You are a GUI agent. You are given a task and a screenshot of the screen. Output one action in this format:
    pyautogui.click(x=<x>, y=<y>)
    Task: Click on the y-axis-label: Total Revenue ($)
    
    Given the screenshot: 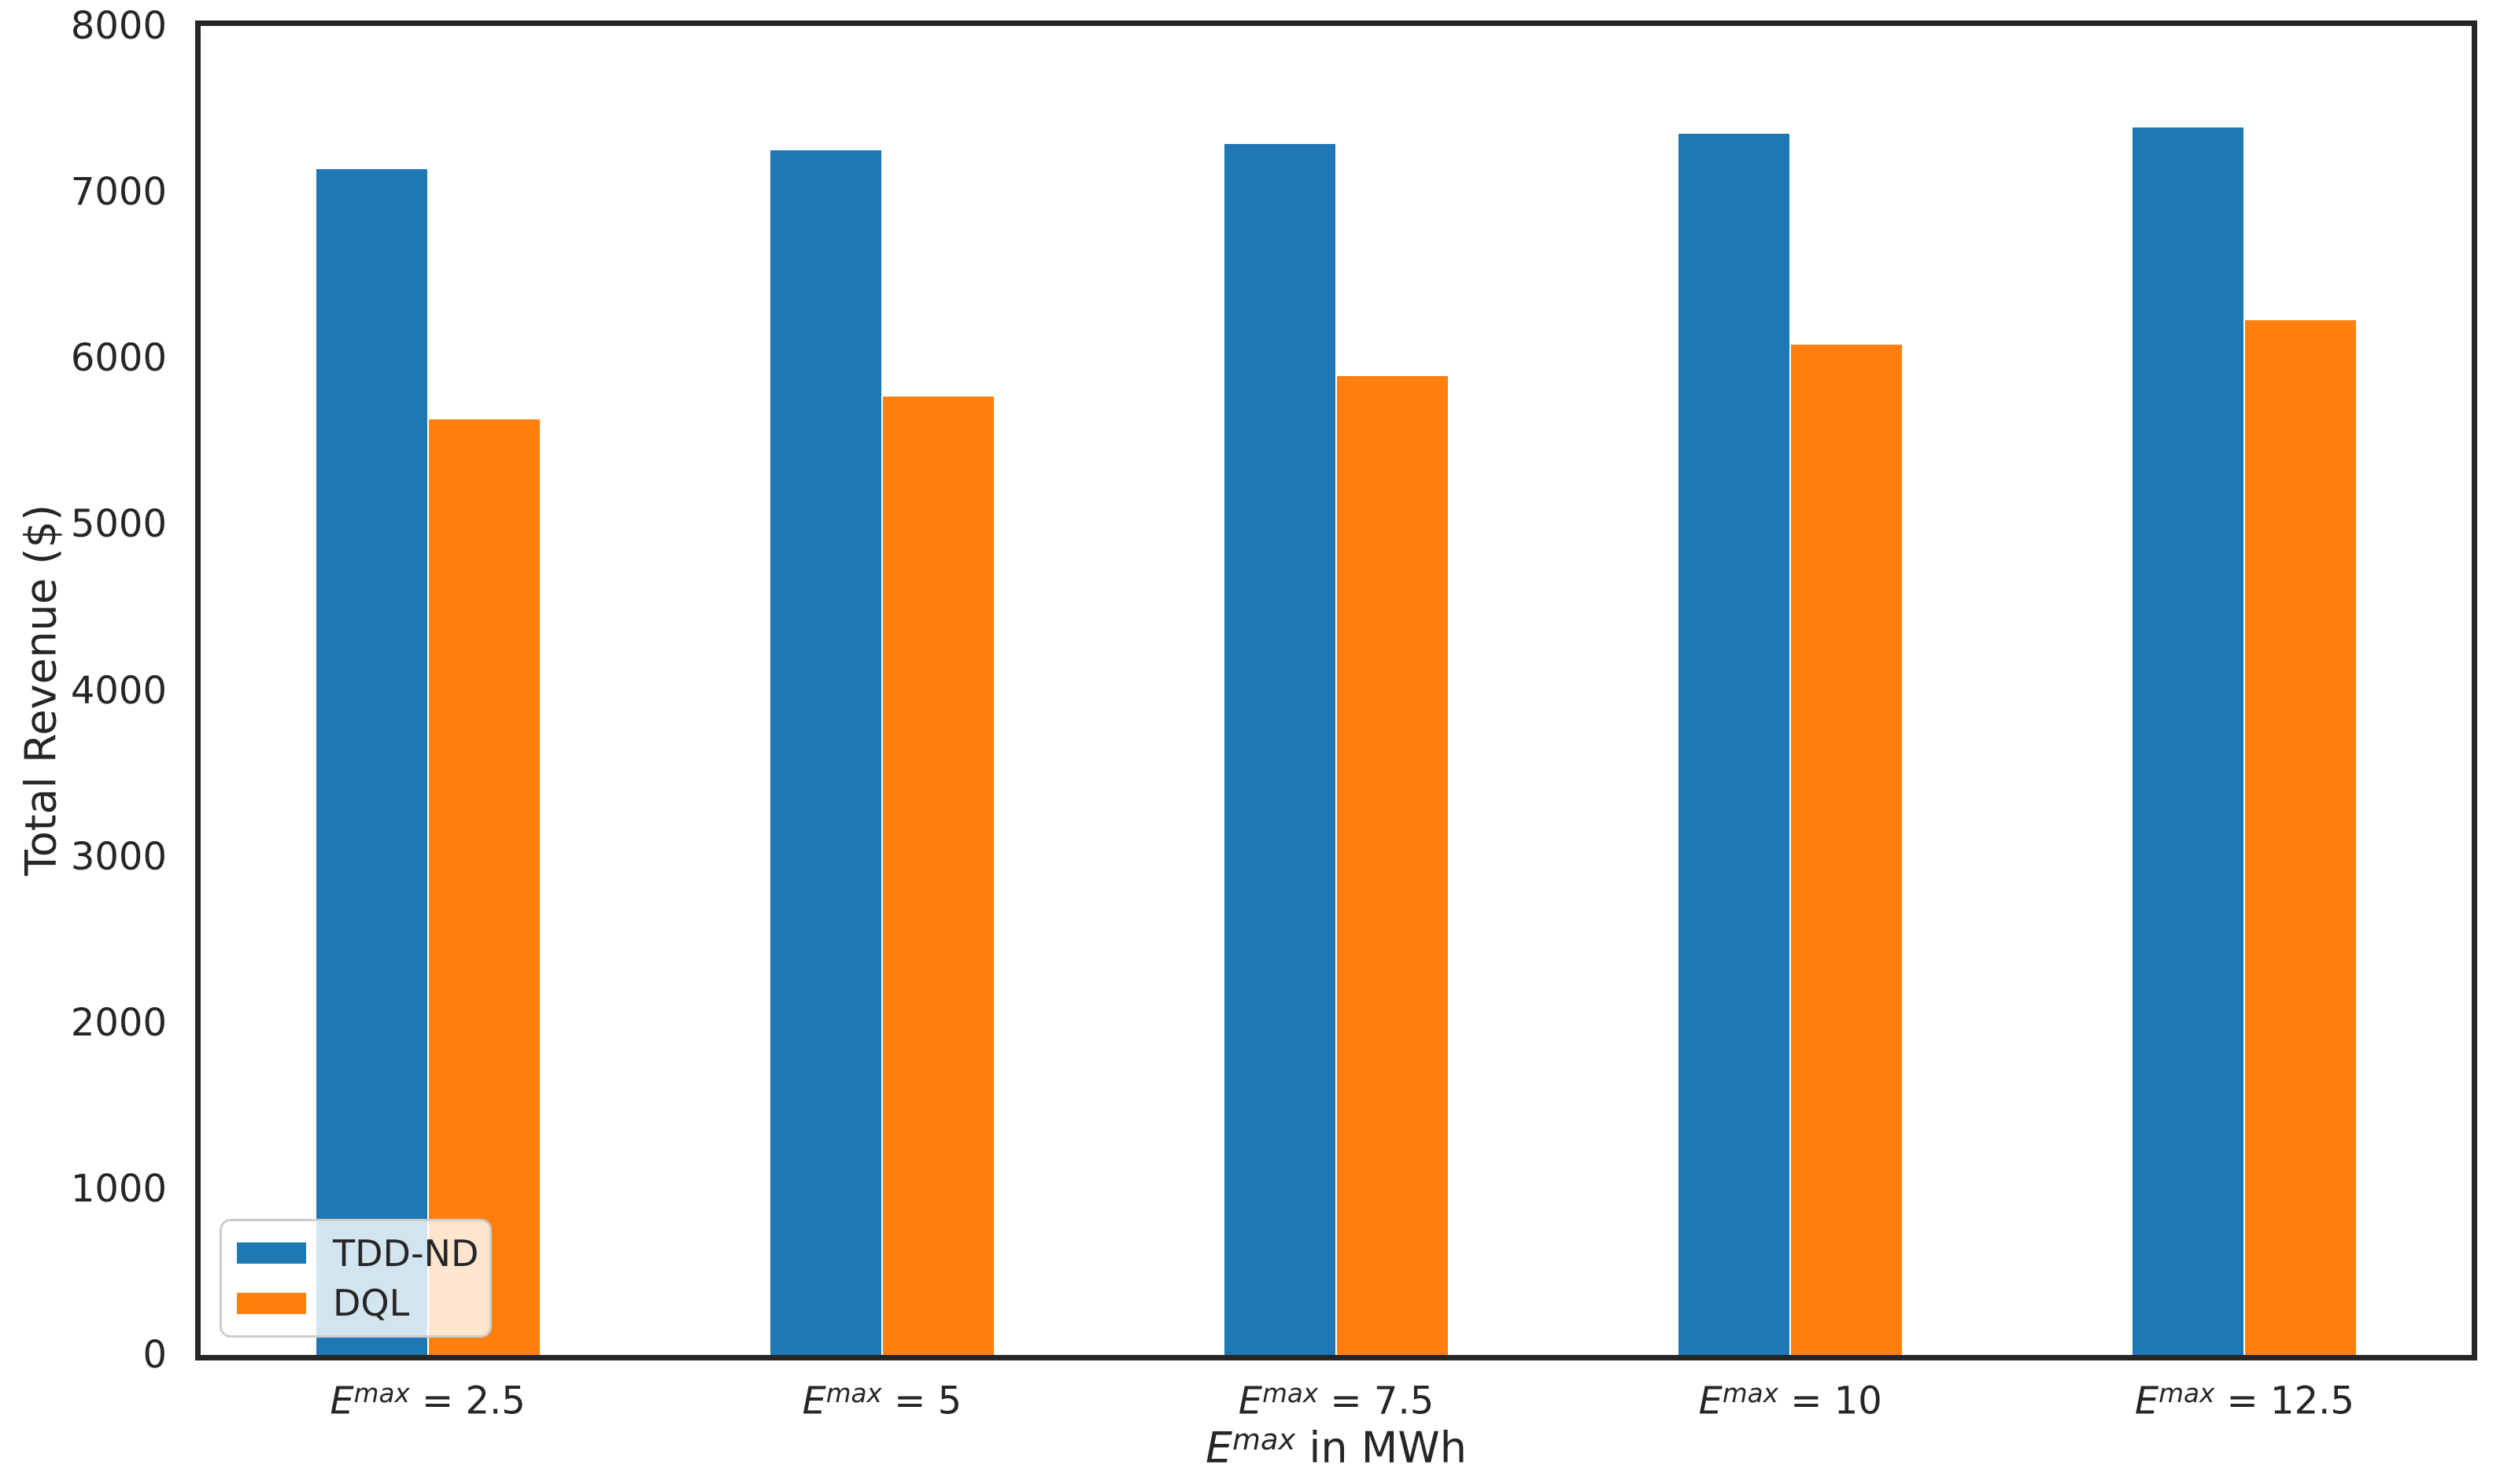 What is the action you would take?
    pyautogui.click(x=41, y=690)
    